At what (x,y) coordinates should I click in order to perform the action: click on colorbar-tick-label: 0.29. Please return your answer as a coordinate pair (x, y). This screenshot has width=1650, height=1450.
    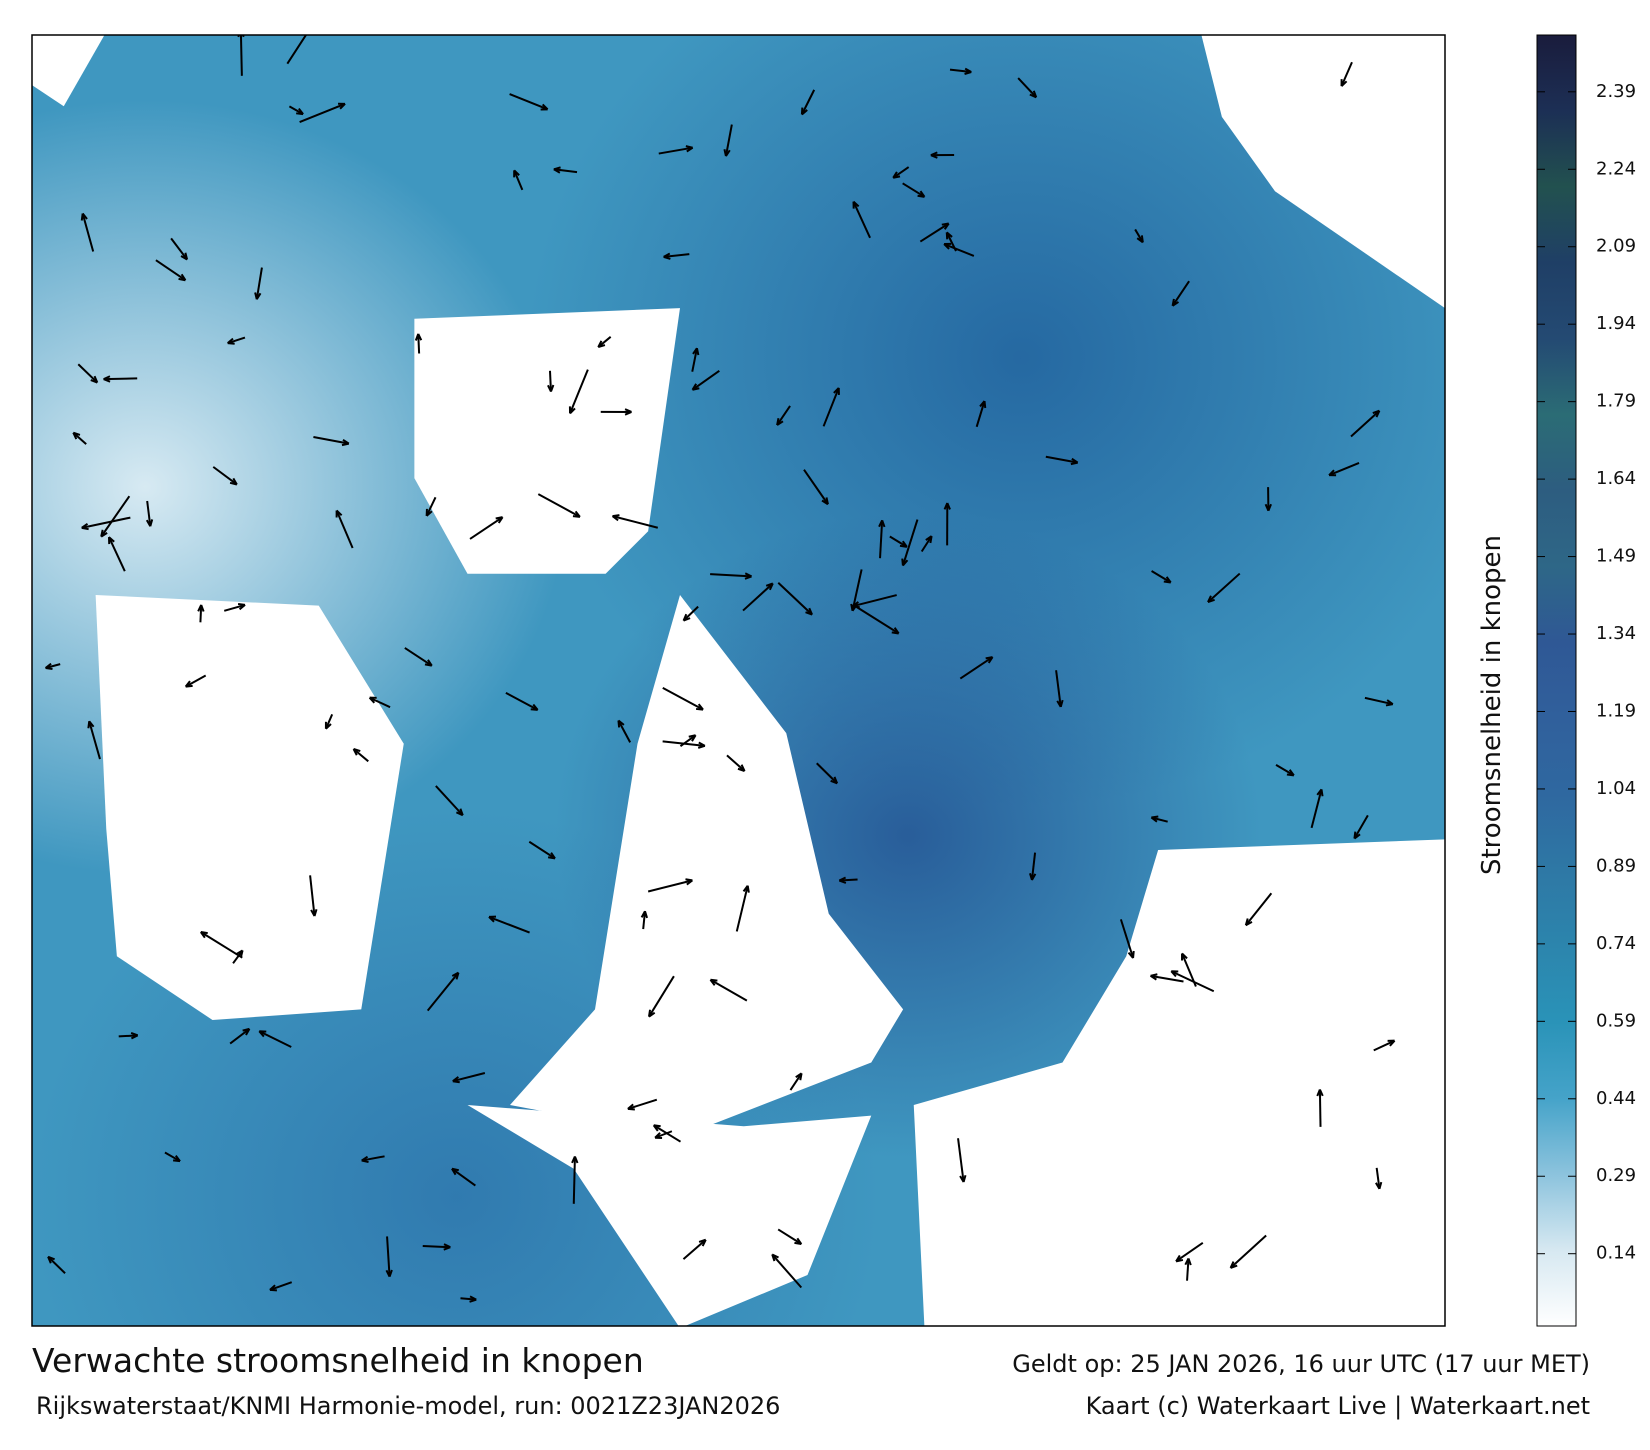
    Looking at the image, I should click on (1616, 1175).